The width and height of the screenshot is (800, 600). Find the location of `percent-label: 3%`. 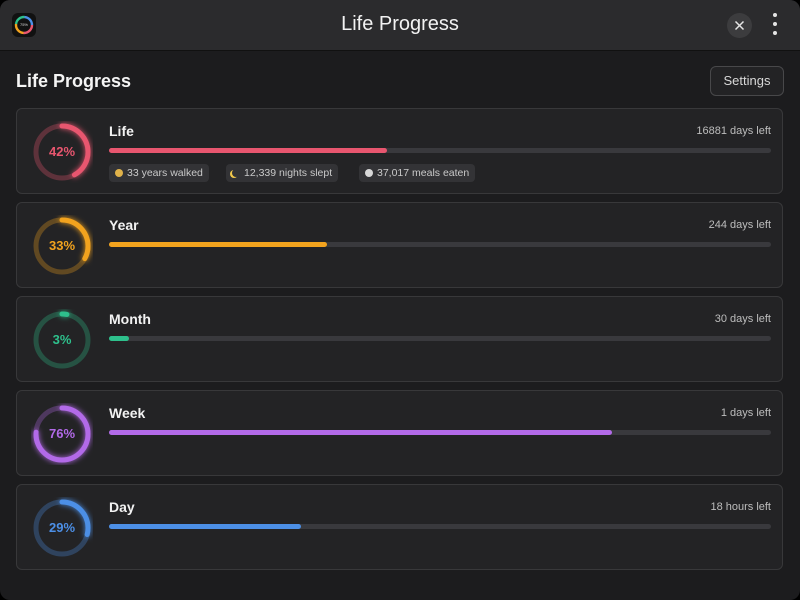

percent-label: 3% is located at coordinates (62, 339).